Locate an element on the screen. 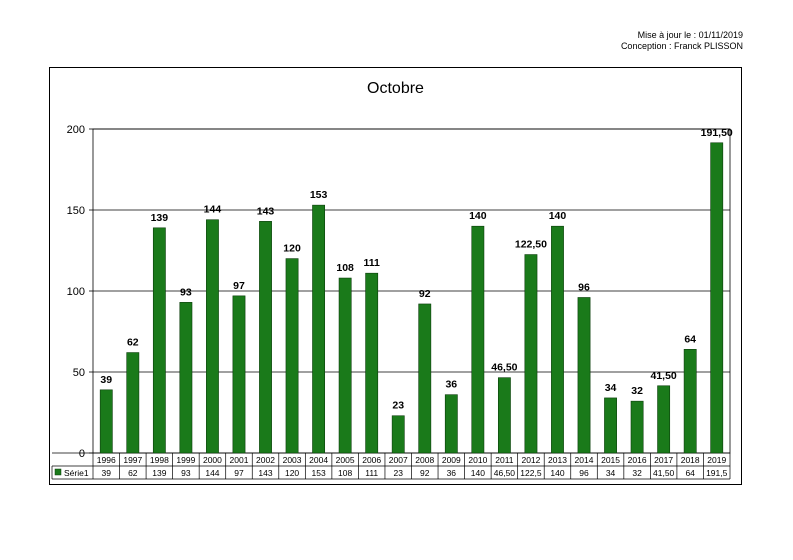 The image size is (793, 560). table-cell: 41,50 is located at coordinates (664, 473).